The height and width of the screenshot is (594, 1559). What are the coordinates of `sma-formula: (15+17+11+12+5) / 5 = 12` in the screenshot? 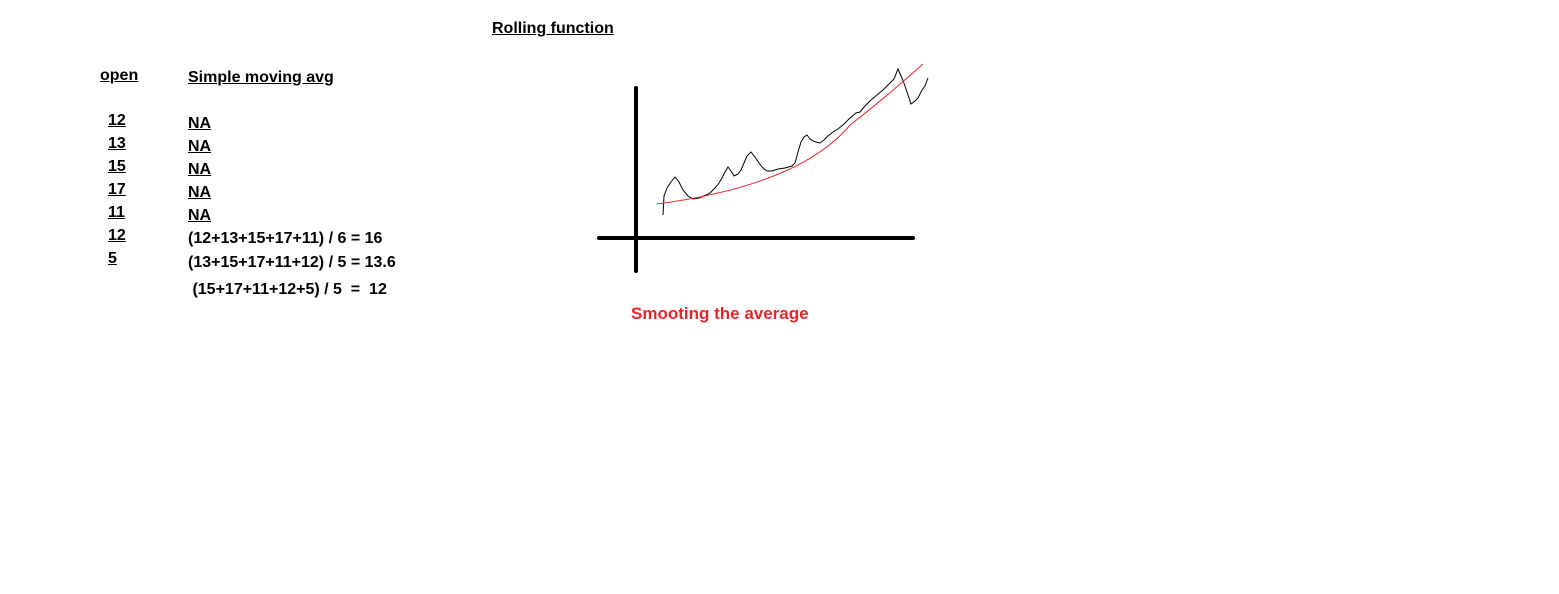 It's located at (287, 289).